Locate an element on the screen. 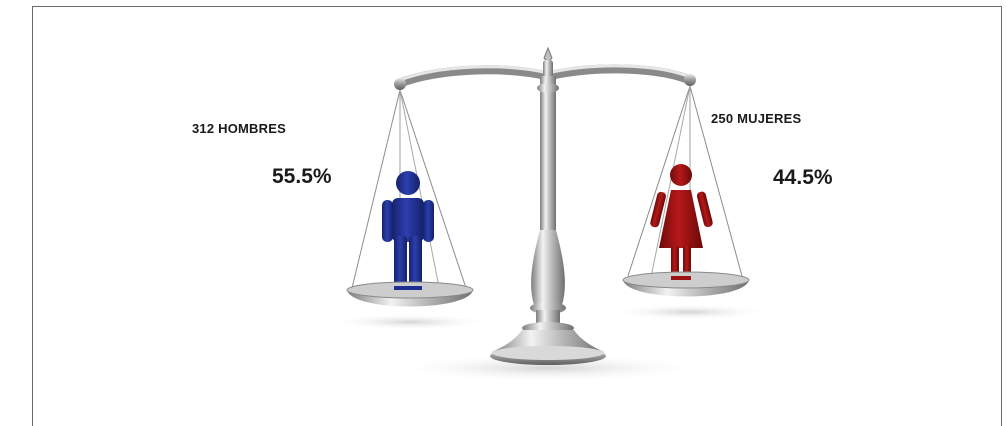 This screenshot has width=1006, height=426. men-count-label: 312 HOMBRES is located at coordinates (239, 128).